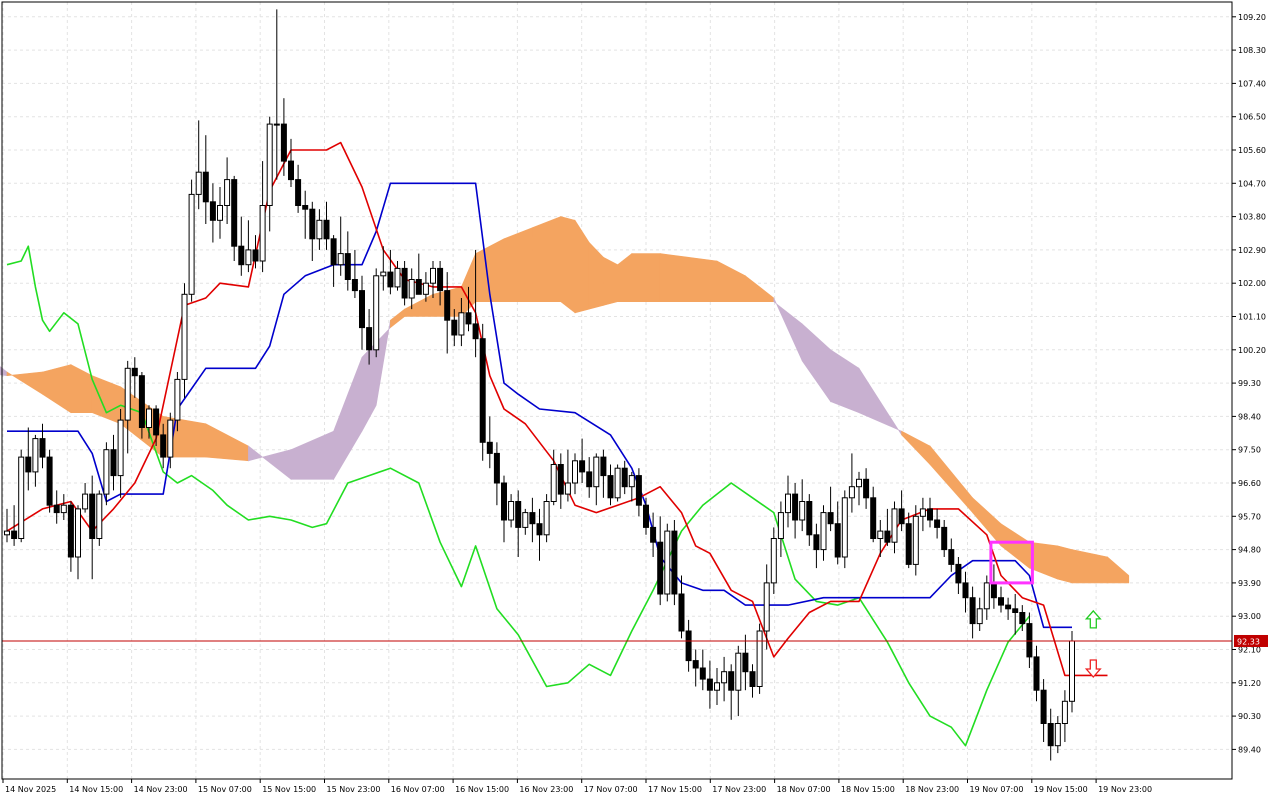 The image size is (1280, 804). I want to click on arrow-up-icon, so click(1093, 619).